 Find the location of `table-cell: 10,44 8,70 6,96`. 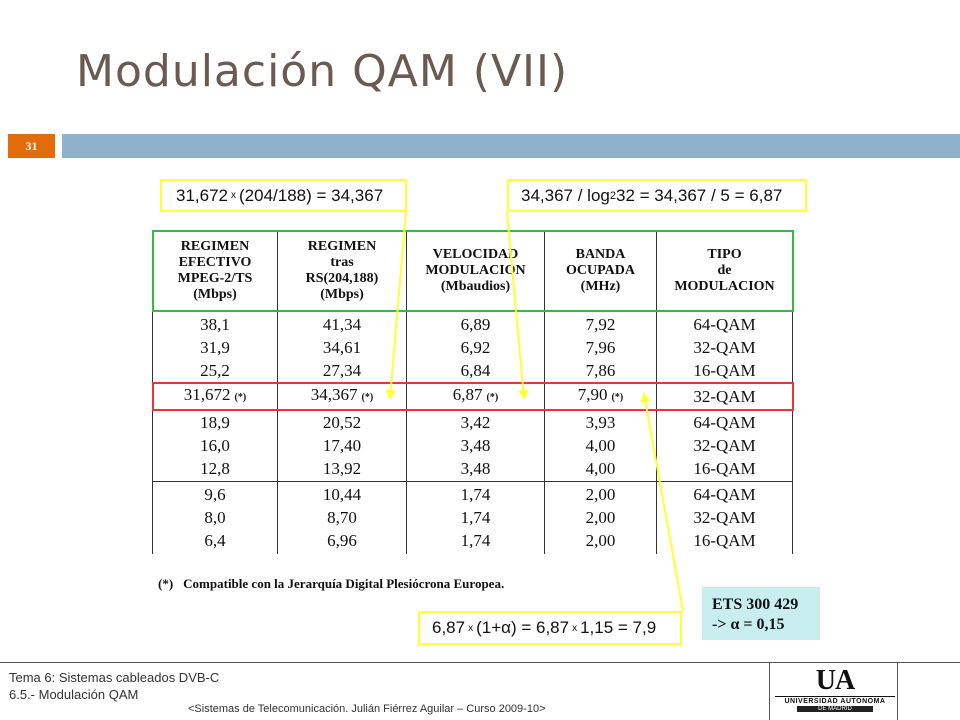

table-cell: 10,44 8,70 6,96 is located at coordinates (342, 517).